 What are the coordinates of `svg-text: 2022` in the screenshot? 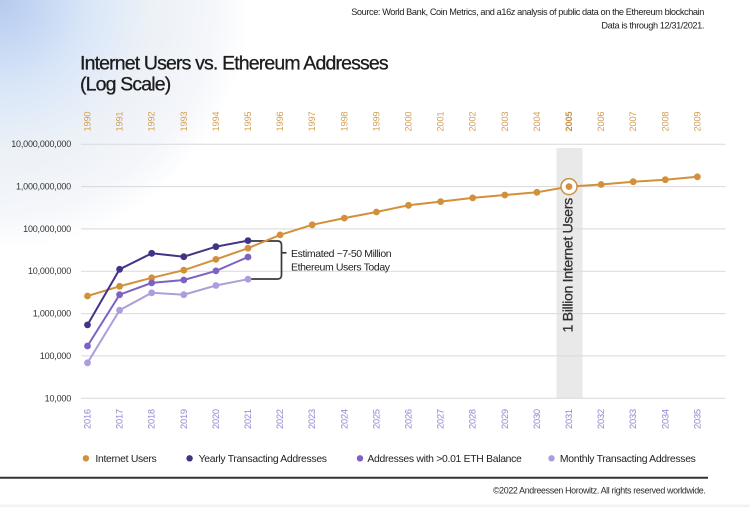 It's located at (280, 419).